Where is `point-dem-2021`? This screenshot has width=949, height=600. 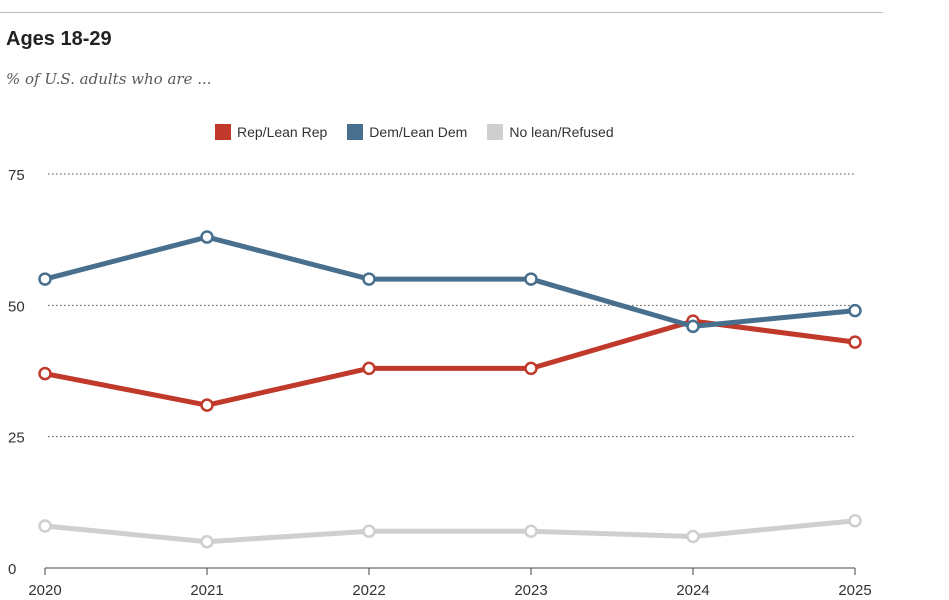
point-dem-2021 is located at coordinates (207, 237).